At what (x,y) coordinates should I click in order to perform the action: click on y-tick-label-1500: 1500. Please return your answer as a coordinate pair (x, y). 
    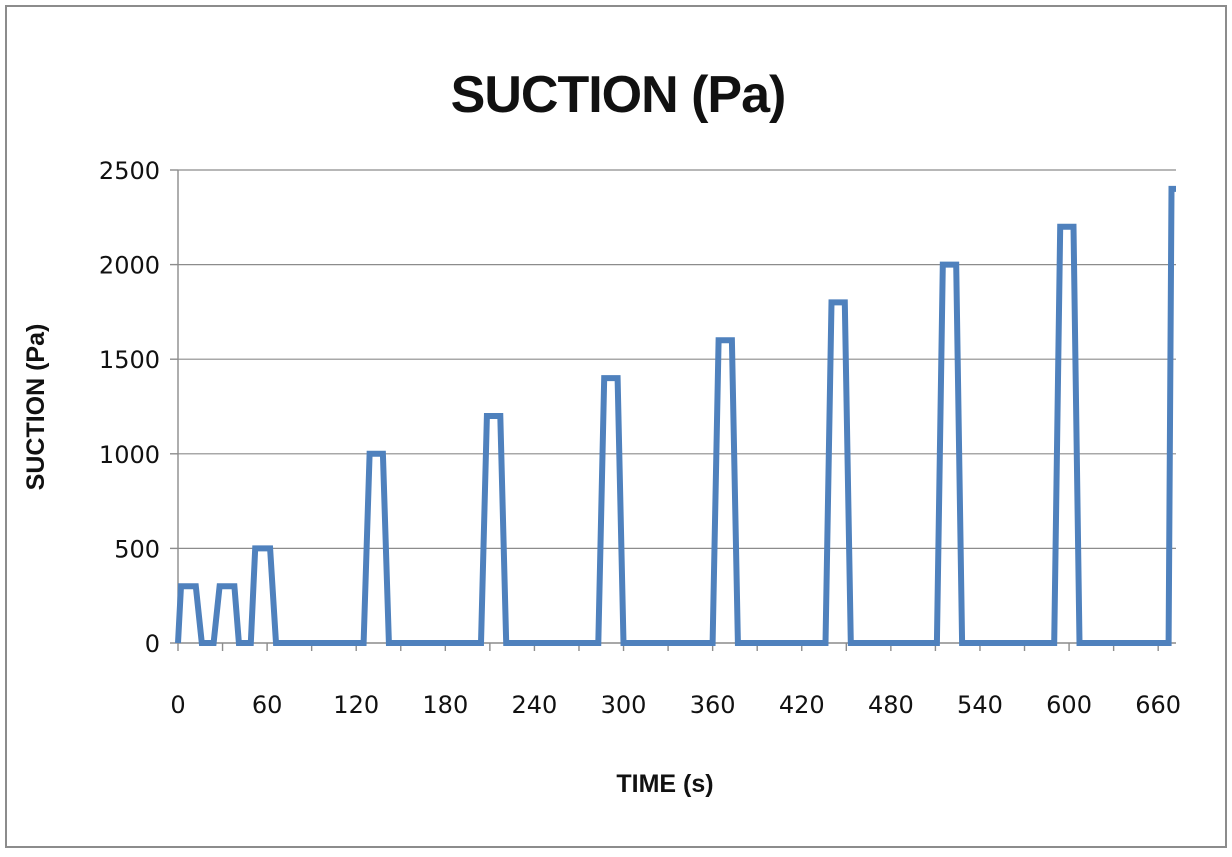
    Looking at the image, I should click on (129, 360).